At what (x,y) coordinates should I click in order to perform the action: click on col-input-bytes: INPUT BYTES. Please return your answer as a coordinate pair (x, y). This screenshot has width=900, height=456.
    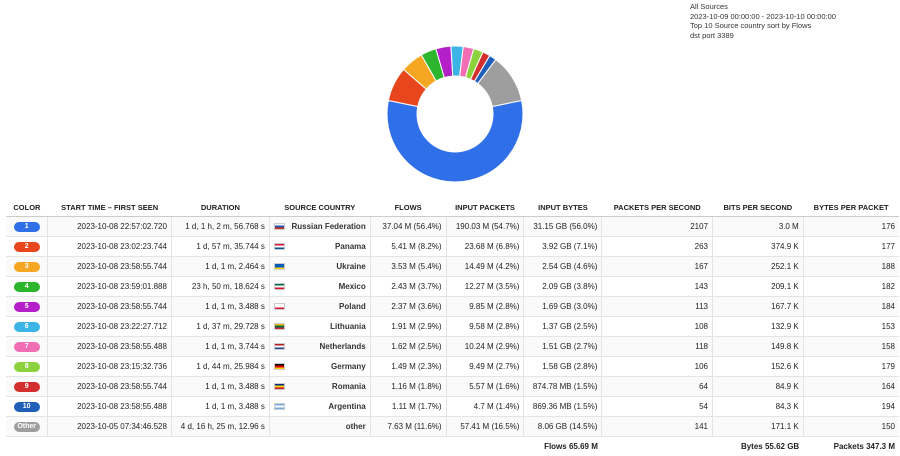
    Looking at the image, I should click on (563, 207).